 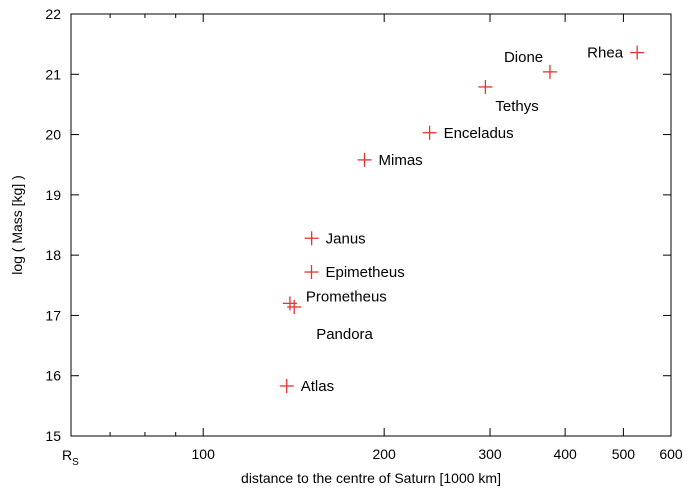 I want to click on x-tick-label: 100, so click(x=204, y=454).